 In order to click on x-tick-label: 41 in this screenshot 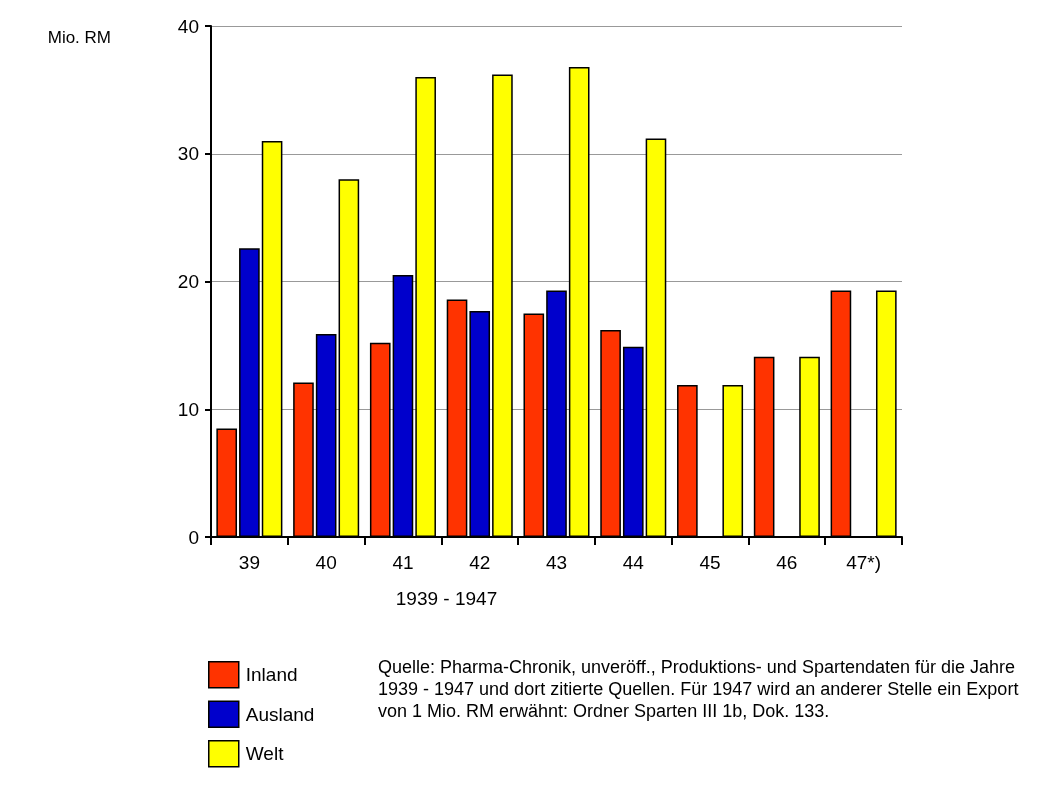, I will do `click(403, 562)`.